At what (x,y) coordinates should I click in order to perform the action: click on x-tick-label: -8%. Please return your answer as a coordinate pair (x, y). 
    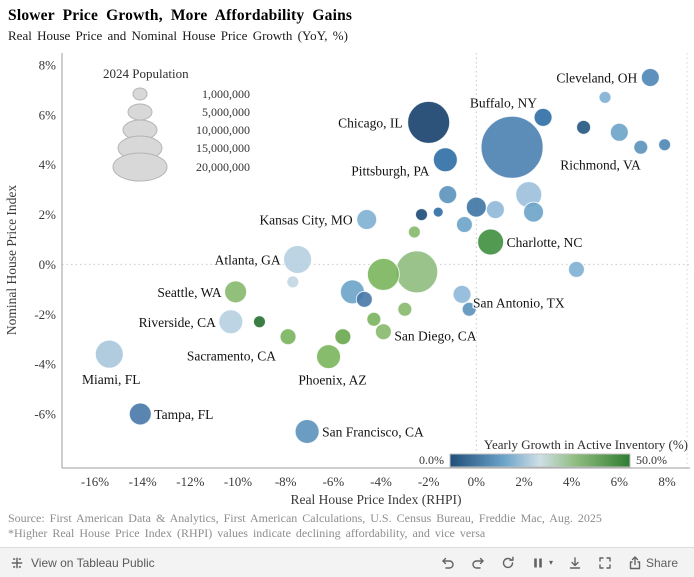
    Looking at the image, I should click on (286, 481).